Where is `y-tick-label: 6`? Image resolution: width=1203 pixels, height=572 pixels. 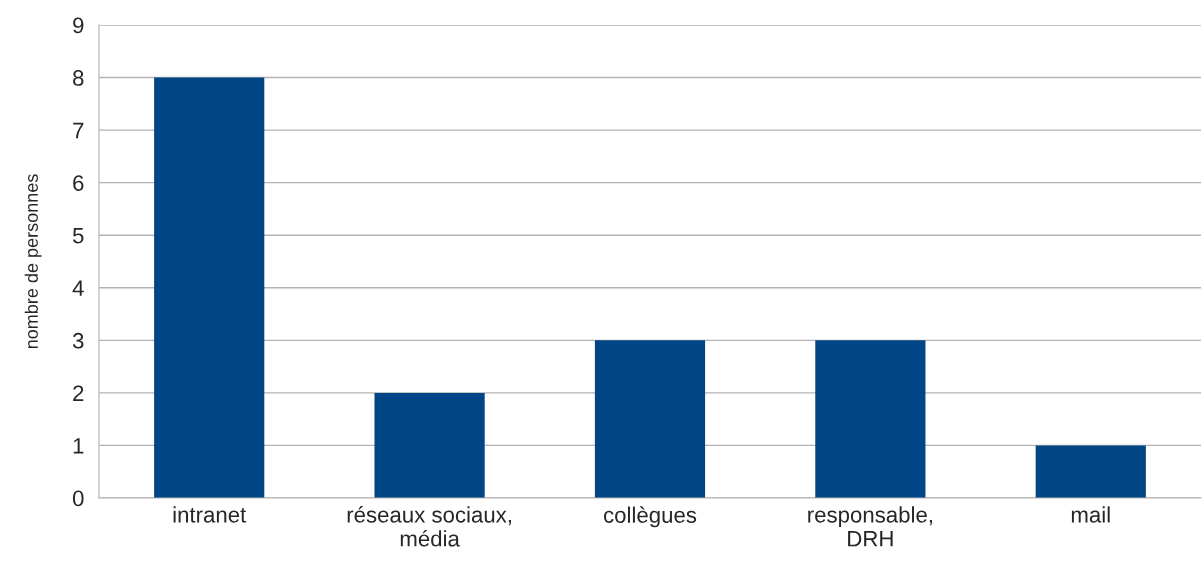 y-tick-label: 6 is located at coordinates (78, 183).